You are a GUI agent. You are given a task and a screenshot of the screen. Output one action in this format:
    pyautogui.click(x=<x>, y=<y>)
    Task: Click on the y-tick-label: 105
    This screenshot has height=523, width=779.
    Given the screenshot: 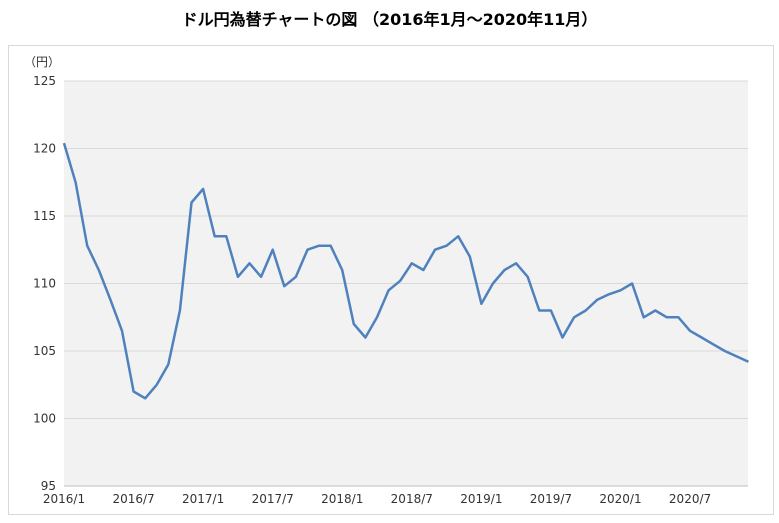 What is the action you would take?
    pyautogui.click(x=44, y=351)
    